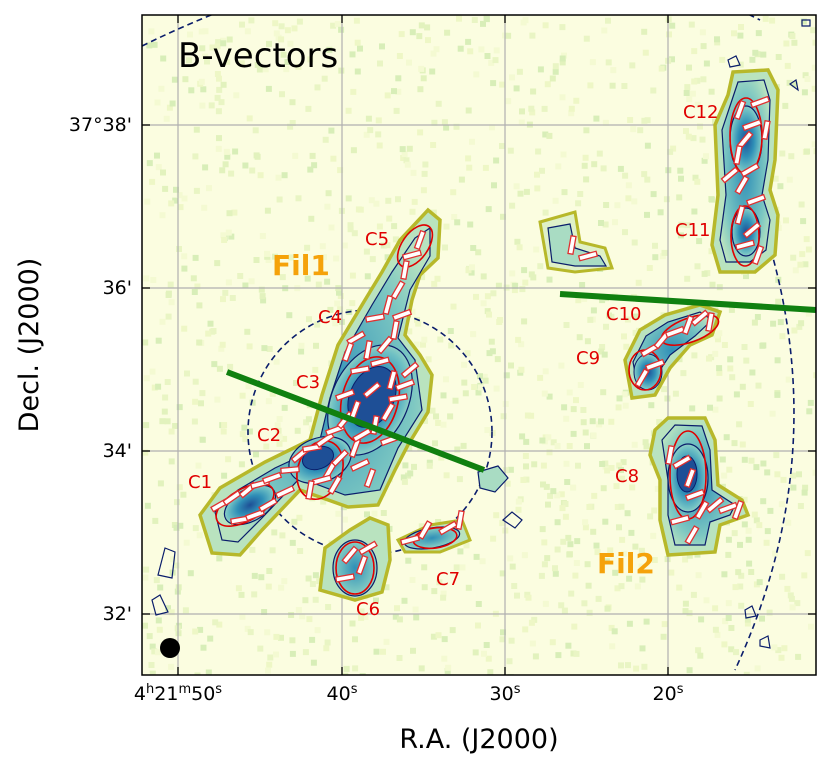 The height and width of the screenshot is (769, 831). I want to click on ellipse-c5, so click(415, 246).